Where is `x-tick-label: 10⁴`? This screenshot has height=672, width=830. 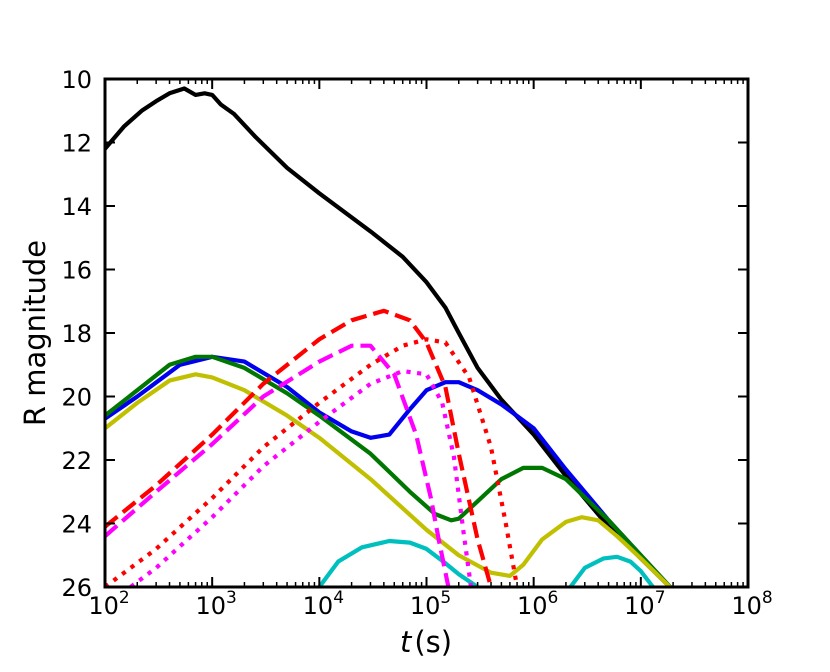
x-tick-label: 10⁴ is located at coordinates (323, 604).